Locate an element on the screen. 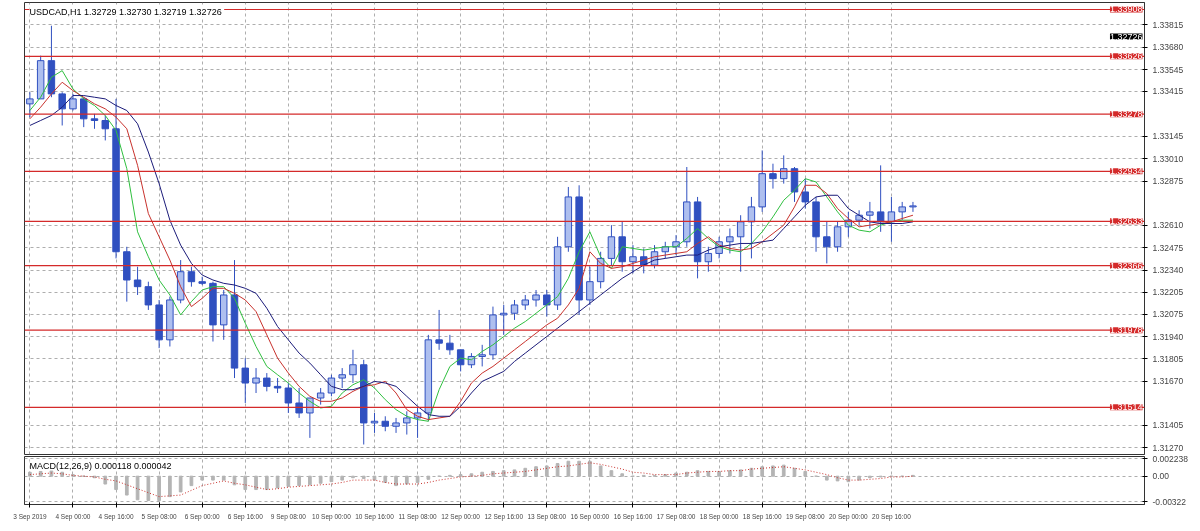 The height and width of the screenshot is (531, 1200). y-tick-label: 0.00 is located at coordinates (1161, 476).